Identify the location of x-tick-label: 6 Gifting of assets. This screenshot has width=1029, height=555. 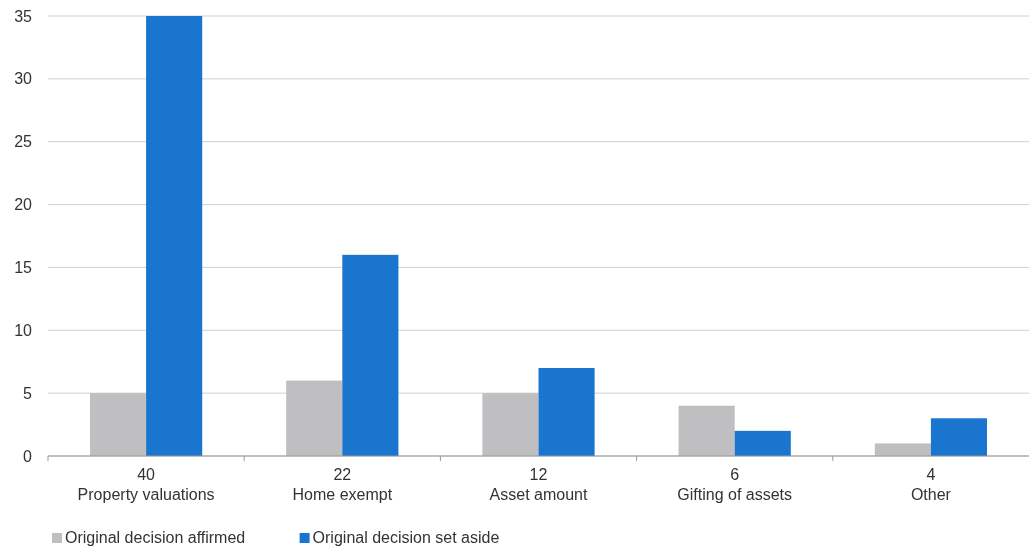
(735, 484).